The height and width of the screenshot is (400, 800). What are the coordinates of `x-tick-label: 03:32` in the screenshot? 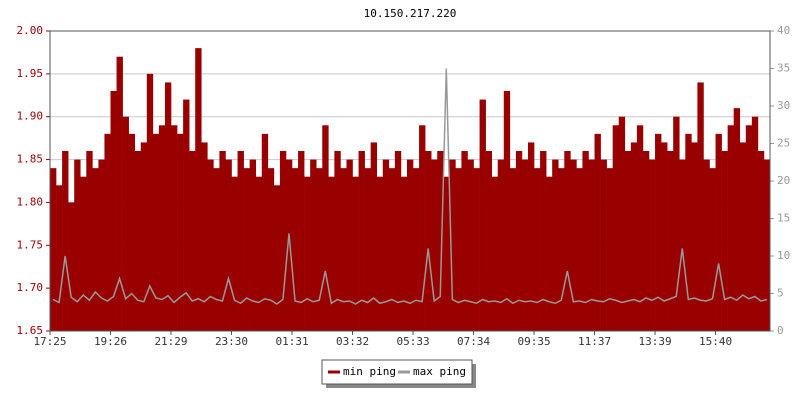 It's located at (352, 341).